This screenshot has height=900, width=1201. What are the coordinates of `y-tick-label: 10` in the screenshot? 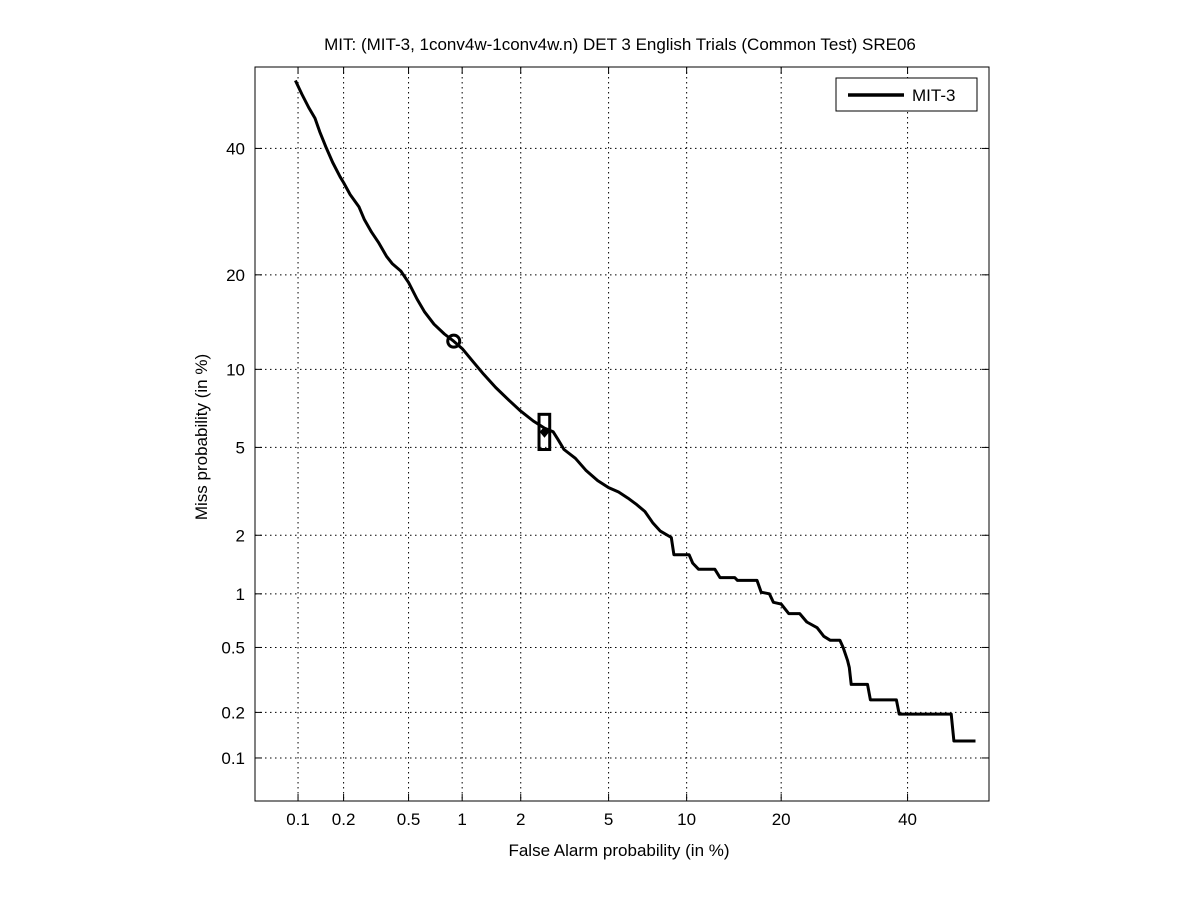 It's located at (235, 369).